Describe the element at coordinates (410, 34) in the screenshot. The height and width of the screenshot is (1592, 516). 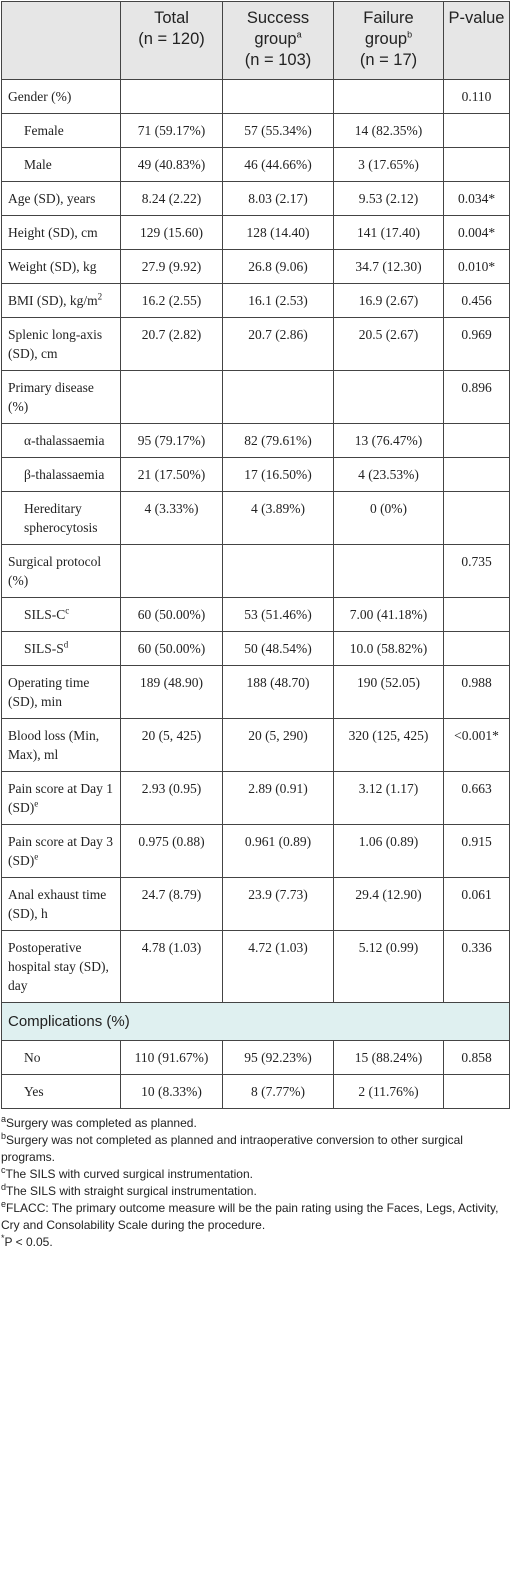
I see `header-sup: b` at that location.